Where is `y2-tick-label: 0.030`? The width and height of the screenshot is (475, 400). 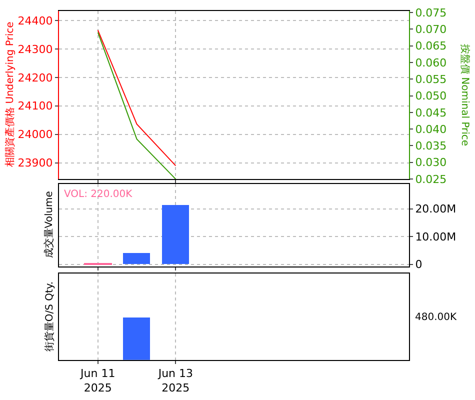
y2-tick-label: 0.030 is located at coordinates (431, 163).